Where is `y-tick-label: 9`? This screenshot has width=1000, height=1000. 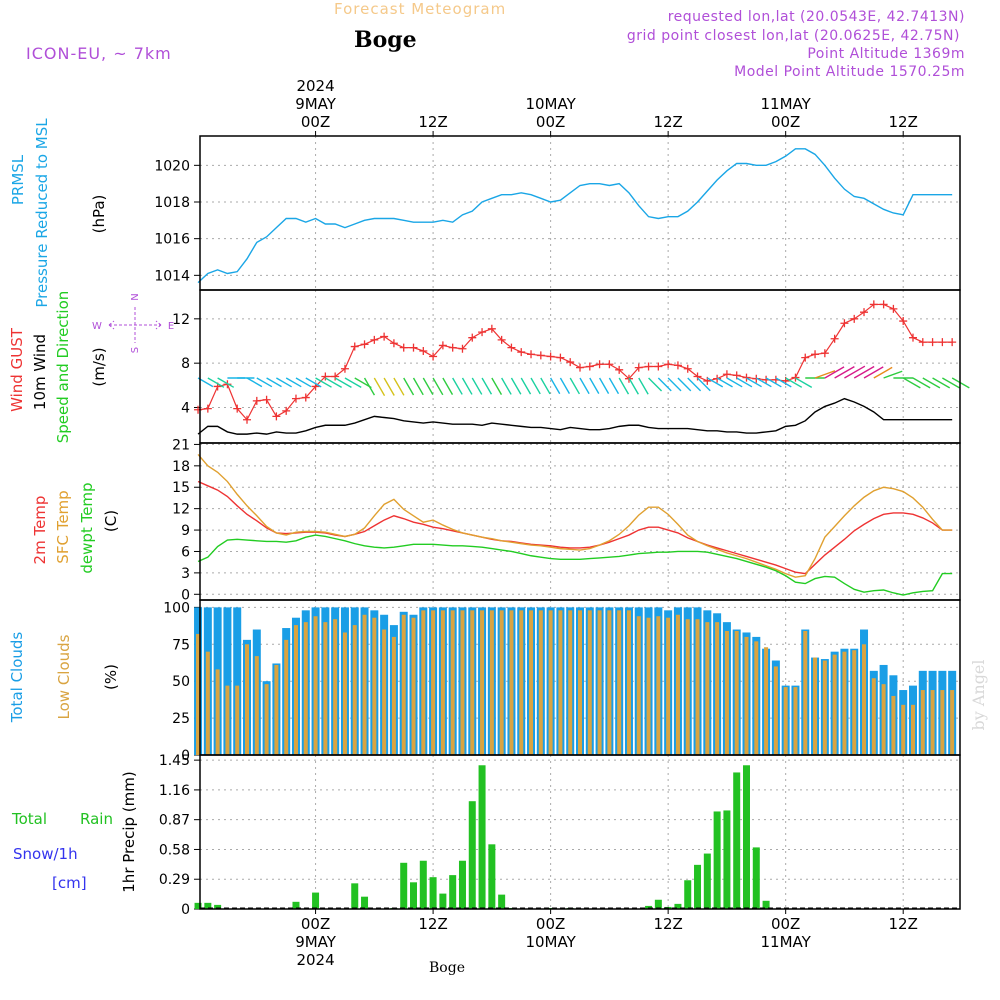 y-tick-label: 9 is located at coordinates (185, 531).